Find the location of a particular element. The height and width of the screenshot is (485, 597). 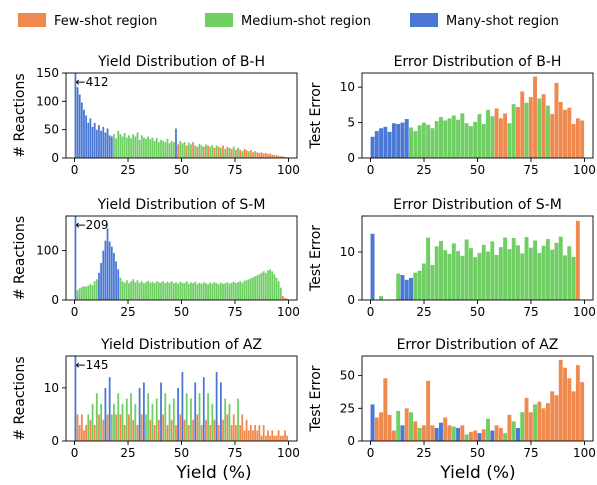

y-axis-label: # Reactions is located at coordinates (20, 398).